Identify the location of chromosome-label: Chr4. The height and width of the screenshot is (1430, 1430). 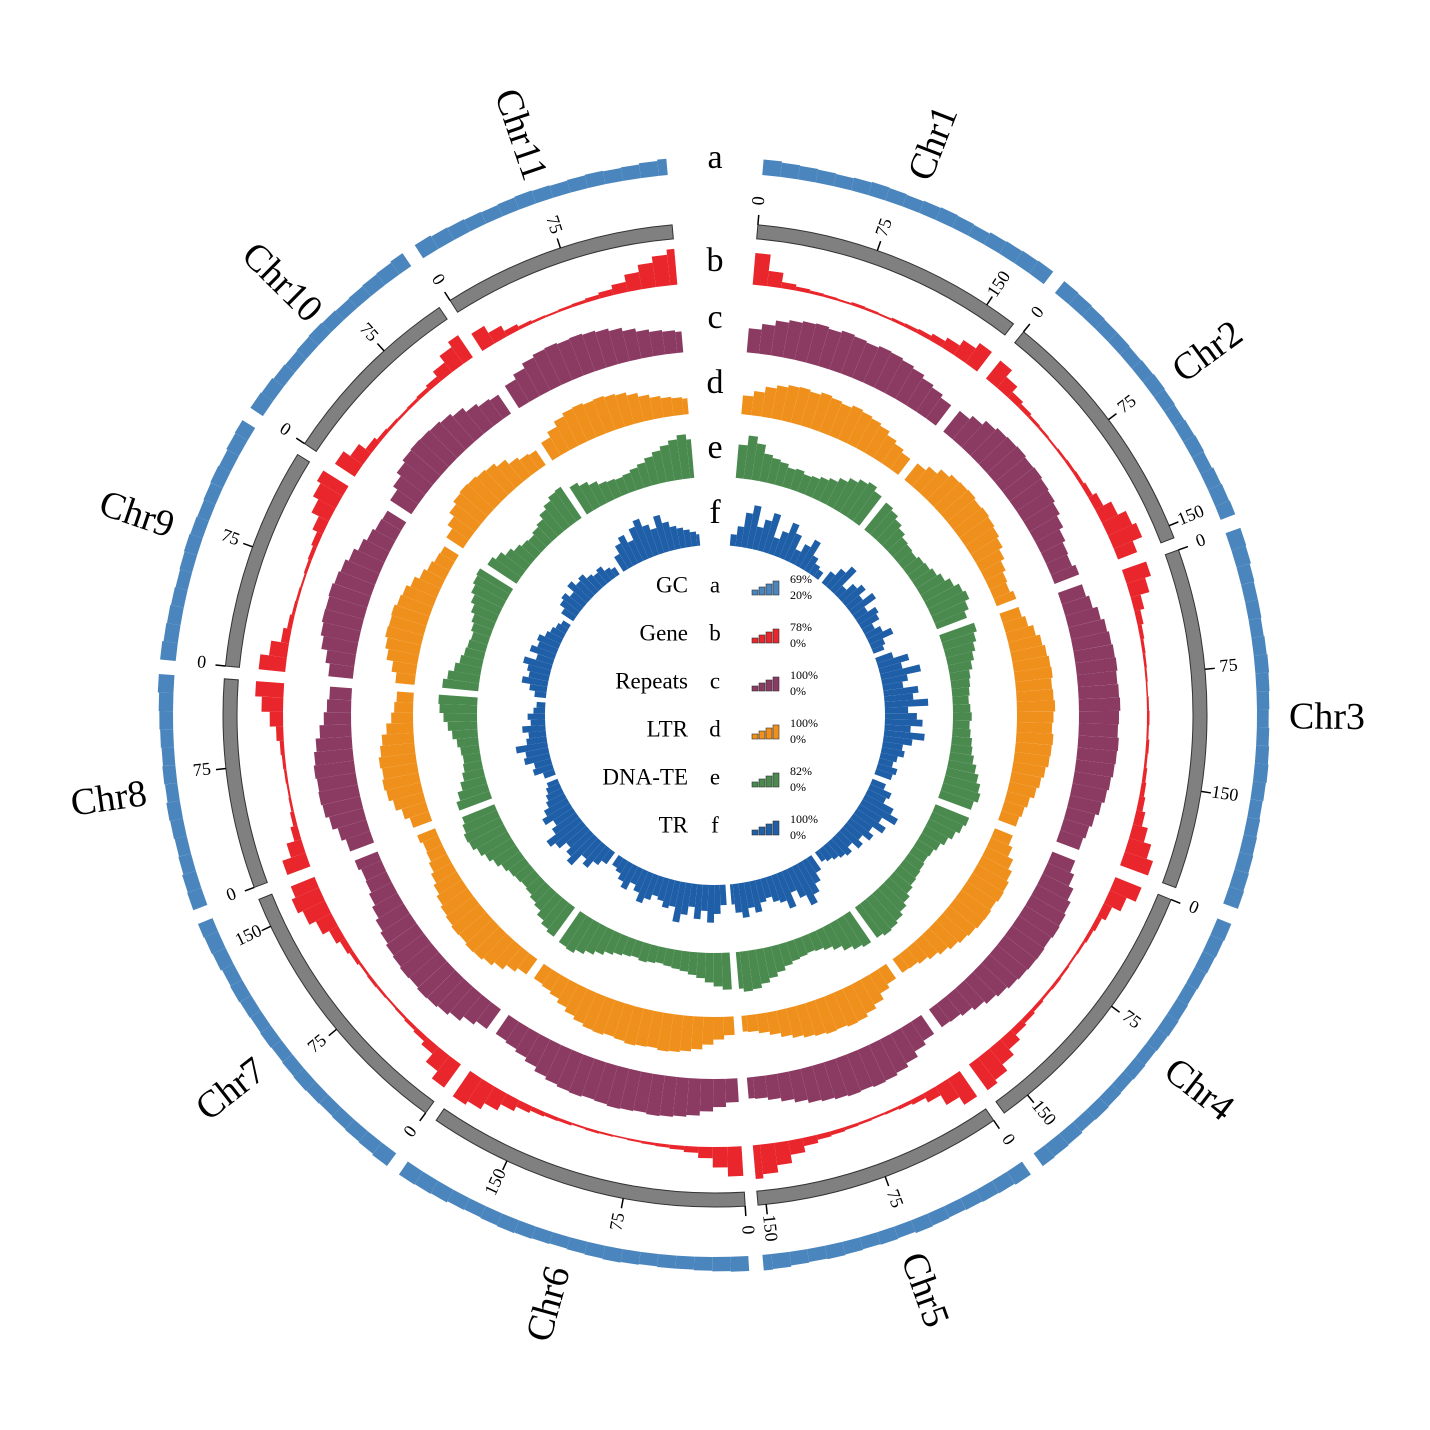
(1199, 1089).